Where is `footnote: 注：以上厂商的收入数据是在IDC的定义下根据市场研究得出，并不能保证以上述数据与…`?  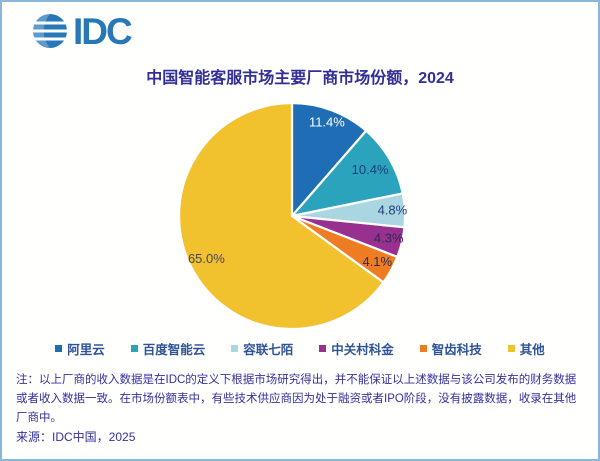
footnote: 注：以上厂商的收入数据是在IDC的定义下根据市场研究得出，并不能保证以上述数据与… is located at coordinates (296, 399).